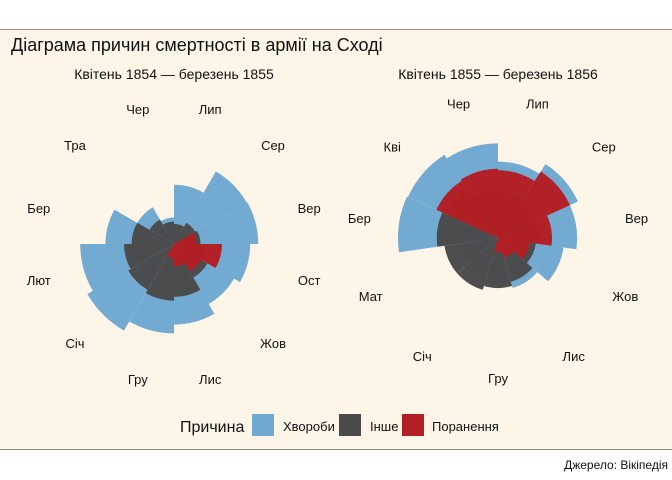 Image resolution: width=672 pixels, height=480 pixels. I want to click on wedge-поранення-0-6, so click(170, 251).